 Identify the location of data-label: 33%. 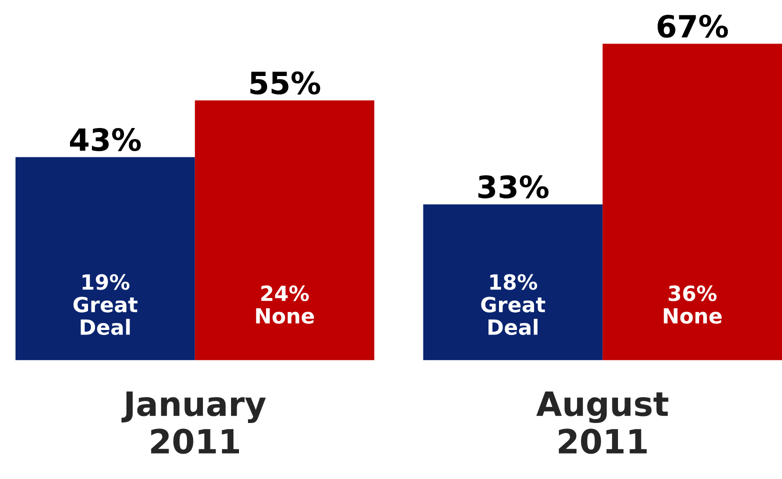
(513, 186).